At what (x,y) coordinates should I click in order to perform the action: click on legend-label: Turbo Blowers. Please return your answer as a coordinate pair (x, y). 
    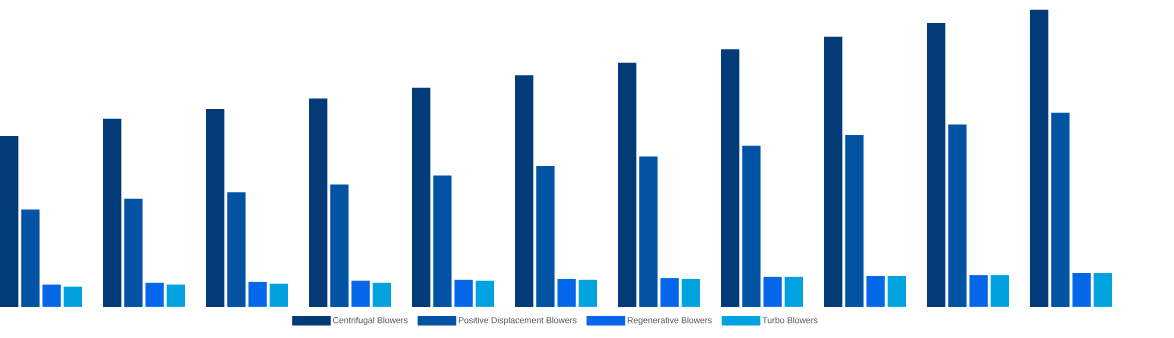
    Looking at the image, I should click on (790, 320).